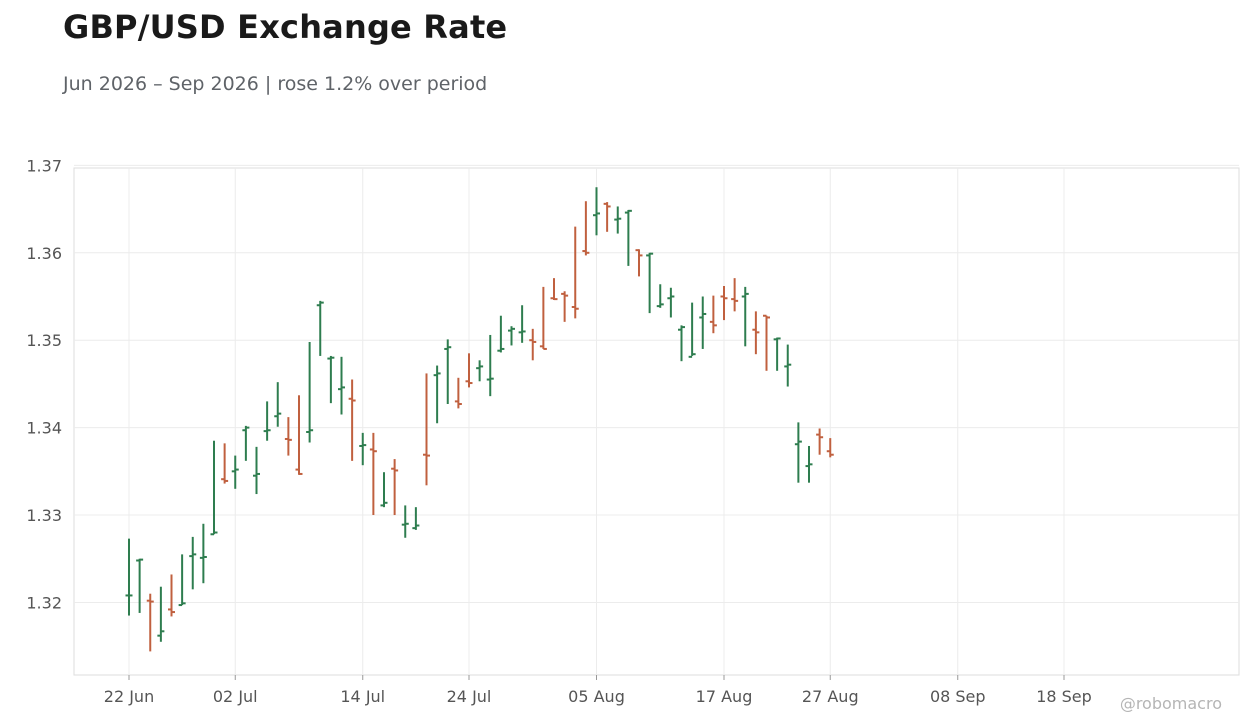 Image resolution: width=1260 pixels, height=728 pixels. I want to click on x-tick-label: 08 Sep, so click(958, 696).